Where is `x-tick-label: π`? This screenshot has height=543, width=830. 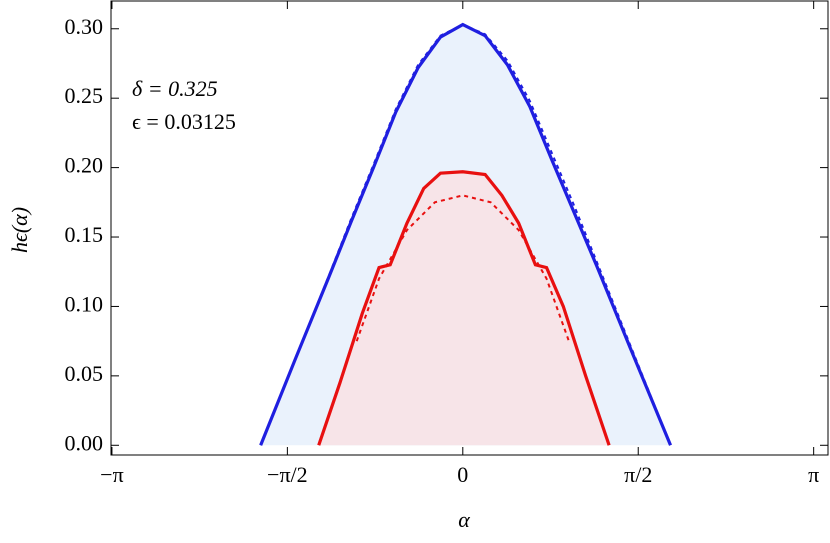 x-tick-label: π is located at coordinates (813, 474).